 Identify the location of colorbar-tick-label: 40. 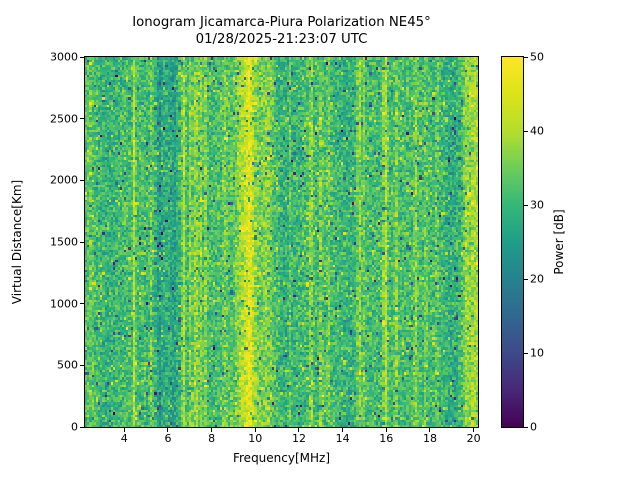
(537, 131).